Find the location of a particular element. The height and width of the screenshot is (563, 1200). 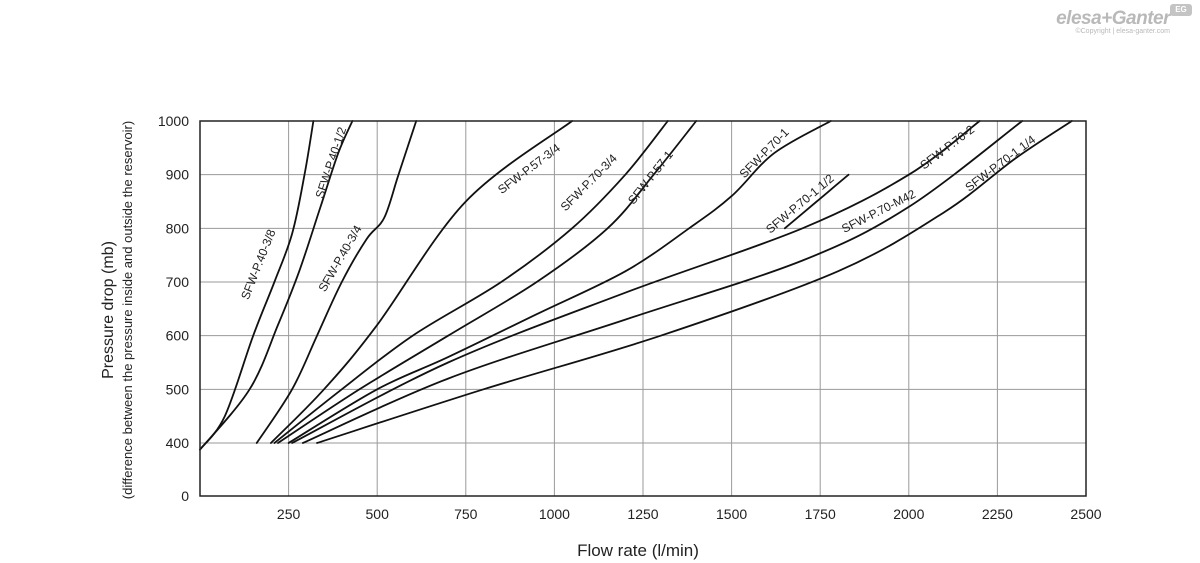

x-tick-label: 2250 is located at coordinates (997, 514).